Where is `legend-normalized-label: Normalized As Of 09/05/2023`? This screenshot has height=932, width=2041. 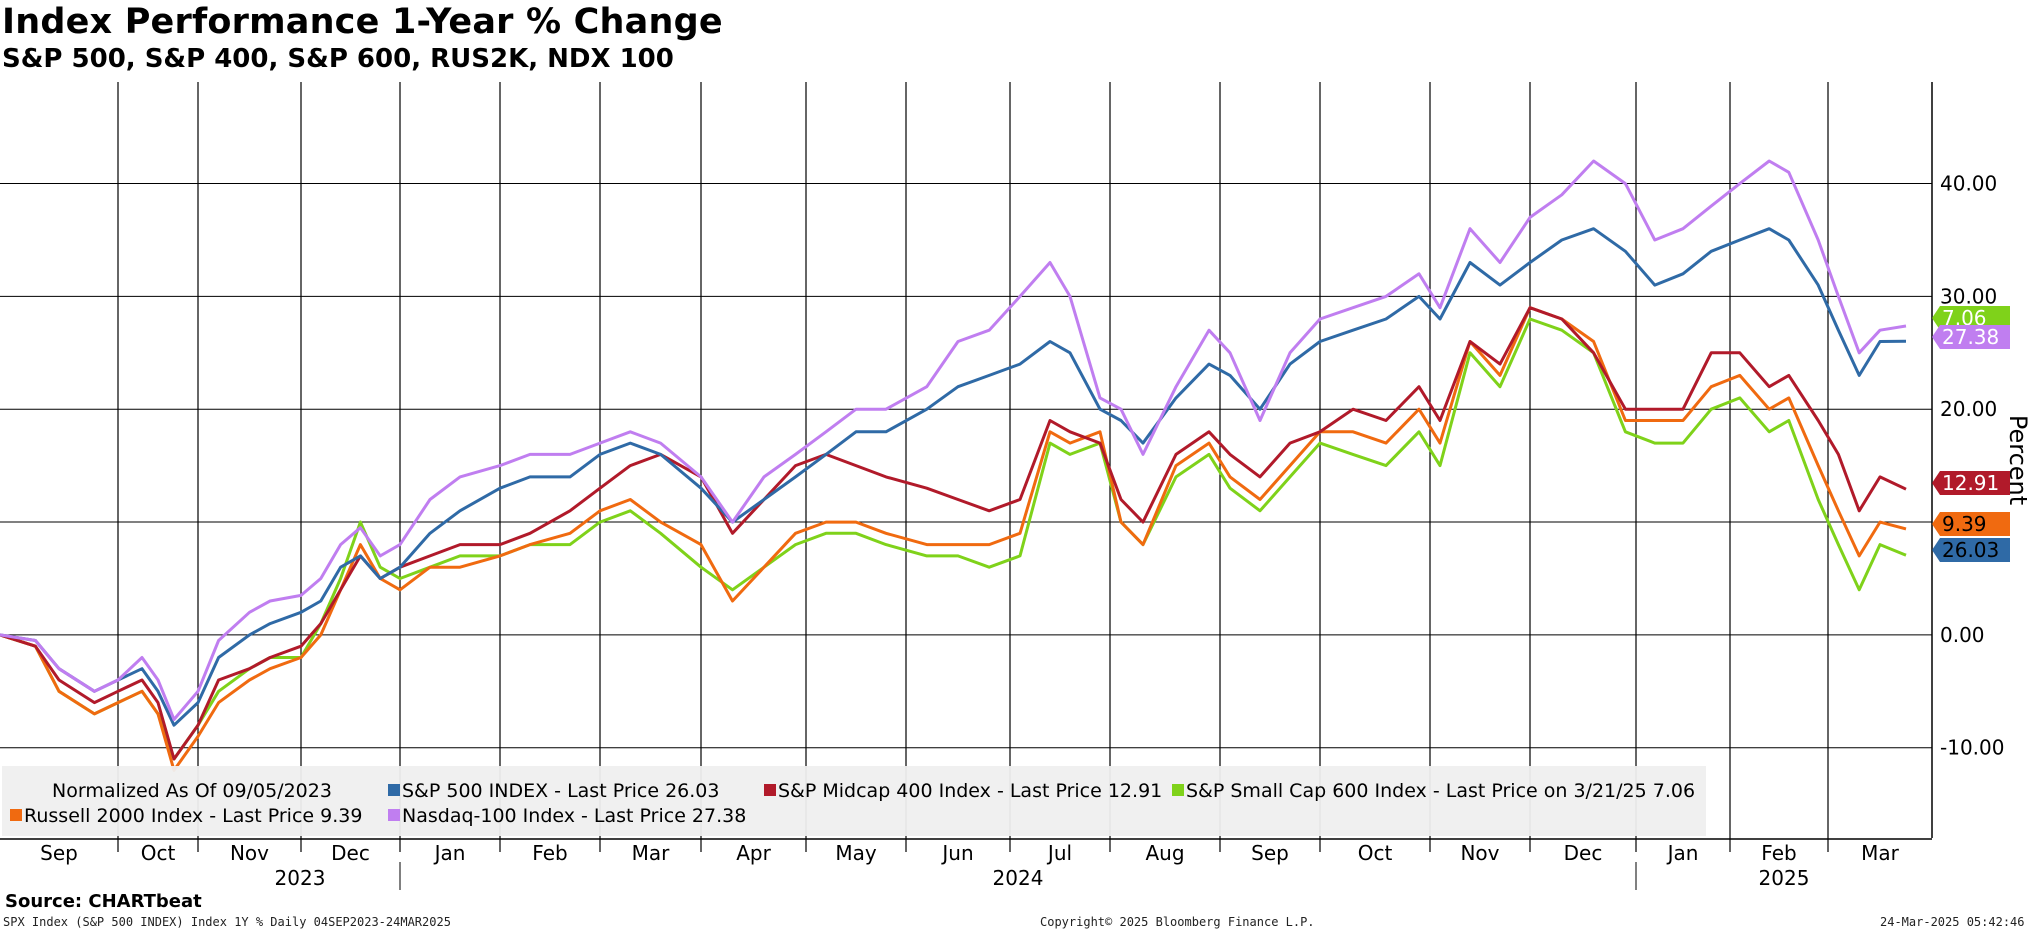 legend-normalized-label: Normalized As Of 09/05/2023 is located at coordinates (192, 791).